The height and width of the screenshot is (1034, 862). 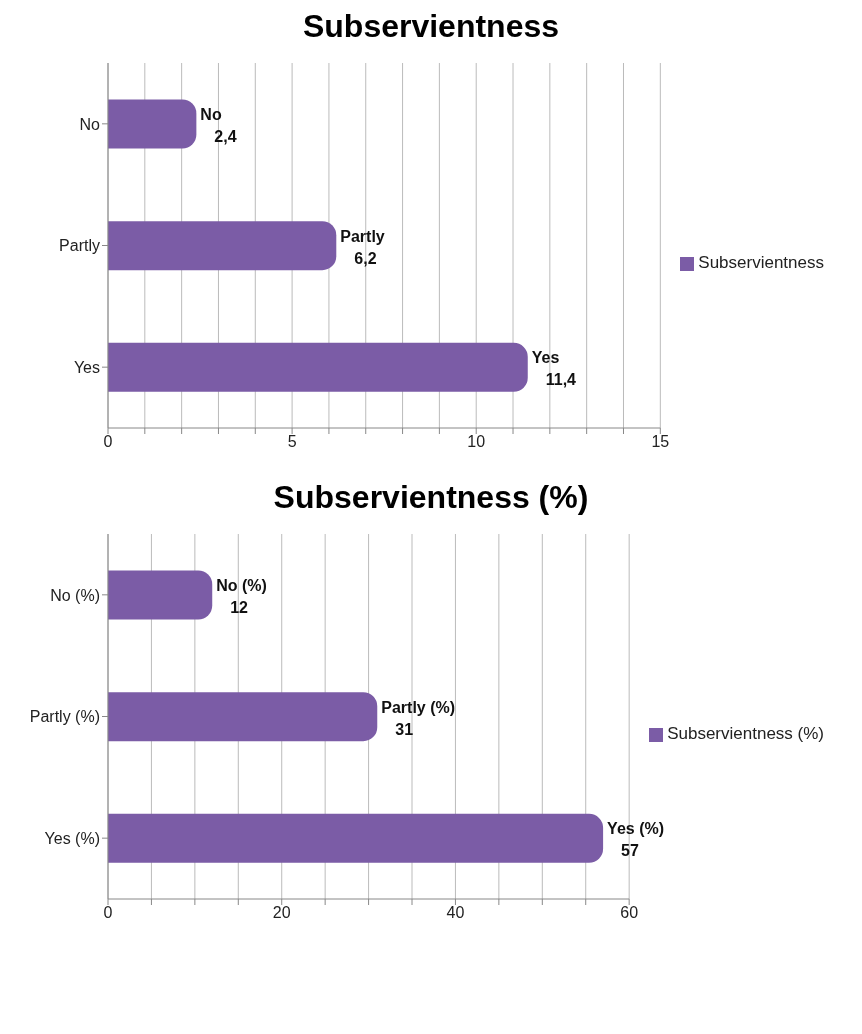 I want to click on y-tick-label: No, so click(x=90, y=124).